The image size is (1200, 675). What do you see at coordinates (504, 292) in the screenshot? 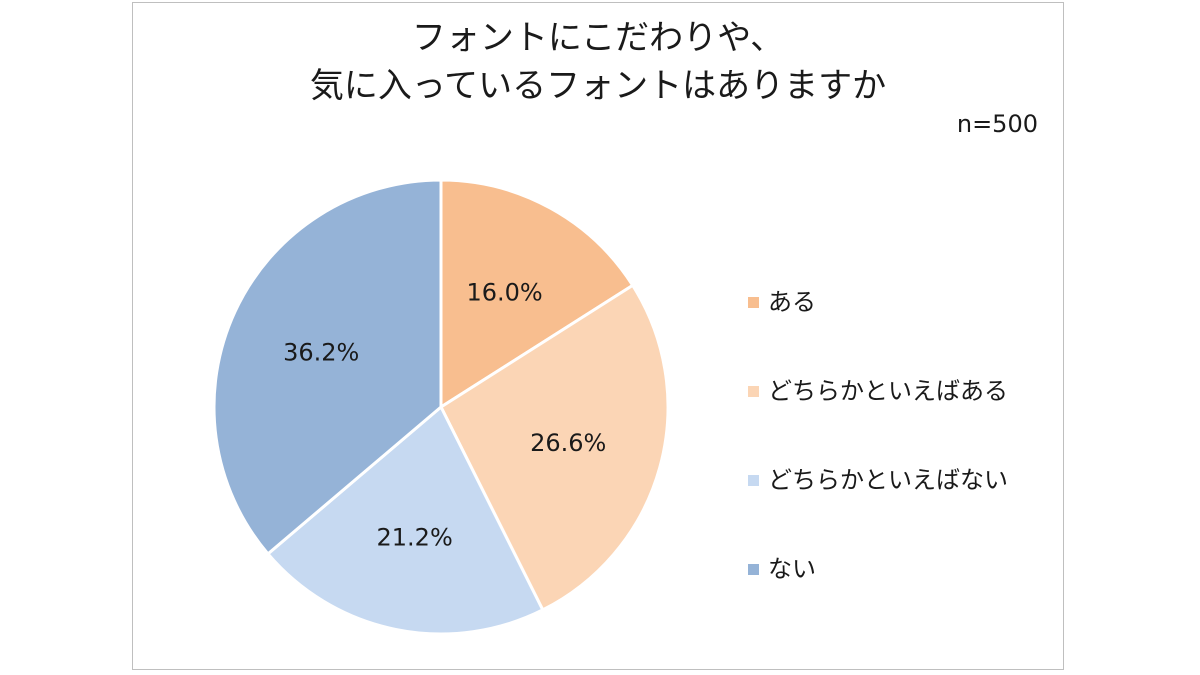
I see `slice-label-aru: 16.0%` at bounding box center [504, 292].